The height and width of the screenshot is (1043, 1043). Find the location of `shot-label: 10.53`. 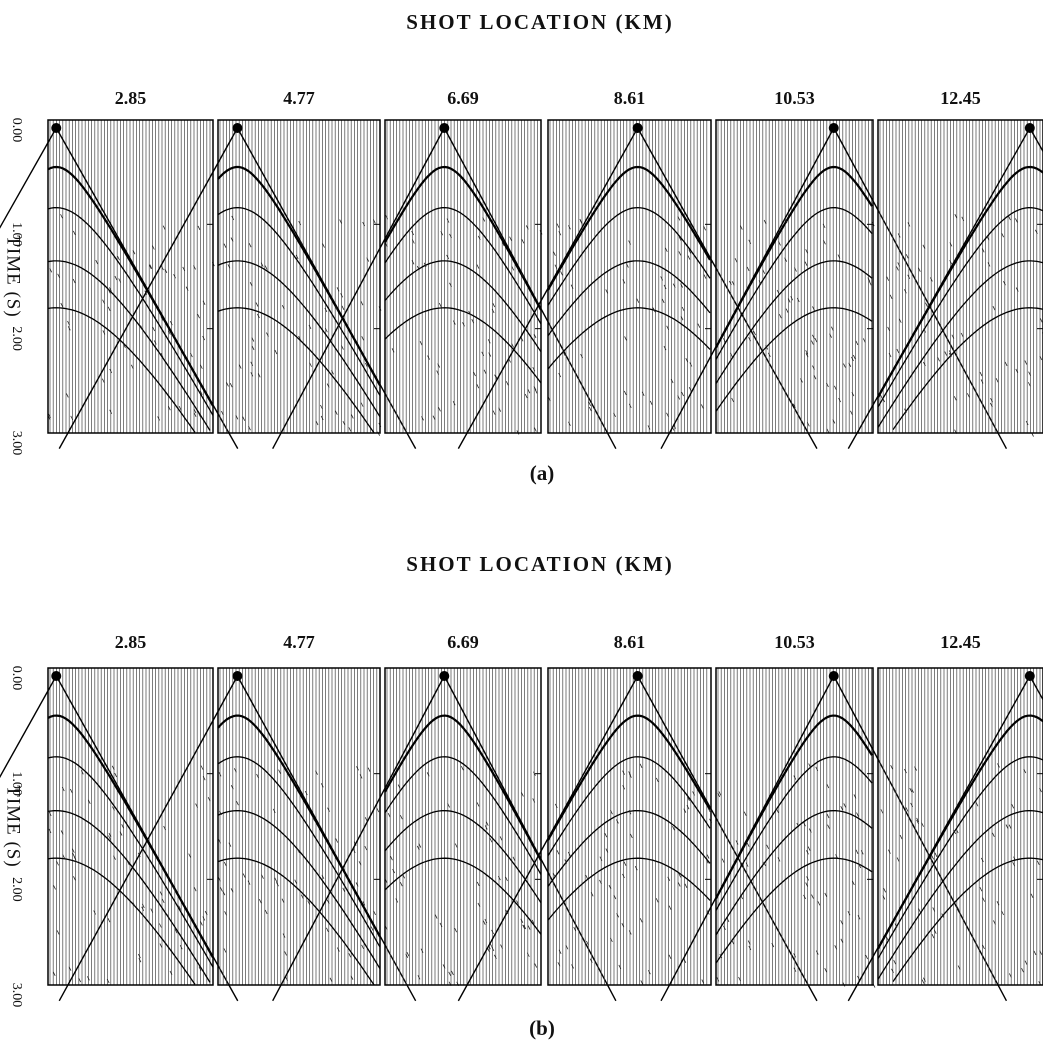

shot-label: 10.53 is located at coordinates (794, 98).